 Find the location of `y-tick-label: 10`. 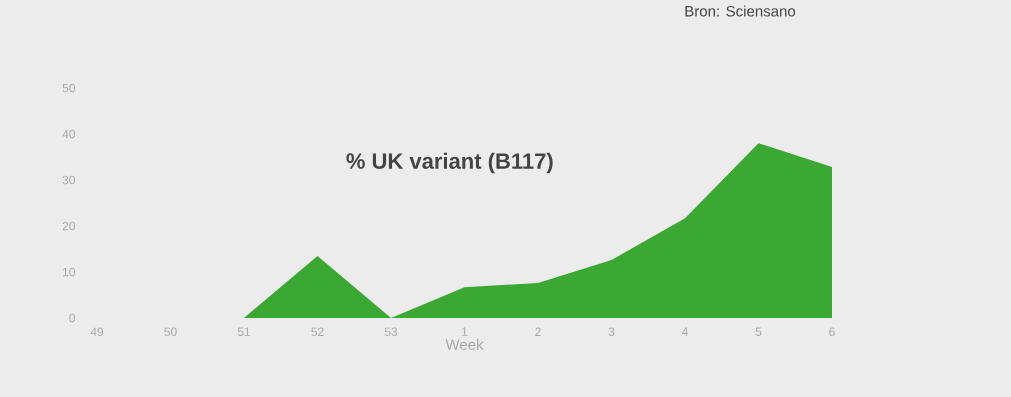

y-tick-label: 10 is located at coordinates (69, 272).